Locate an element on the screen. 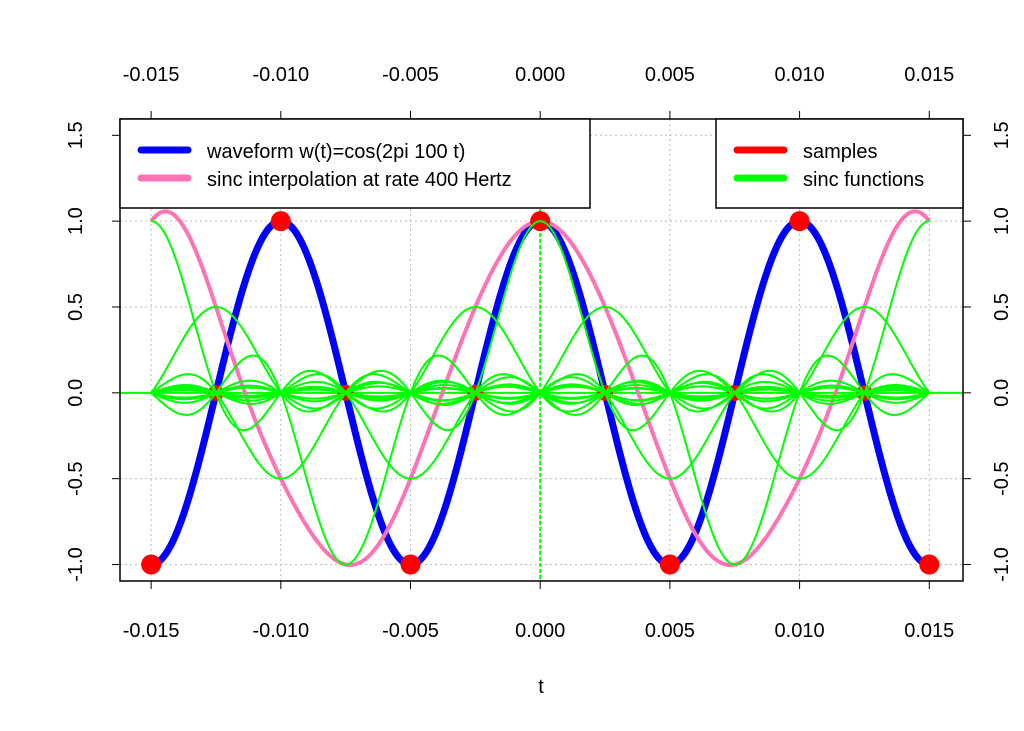 The height and width of the screenshot is (731, 1024). legend-label-samples: samples is located at coordinates (840, 152).